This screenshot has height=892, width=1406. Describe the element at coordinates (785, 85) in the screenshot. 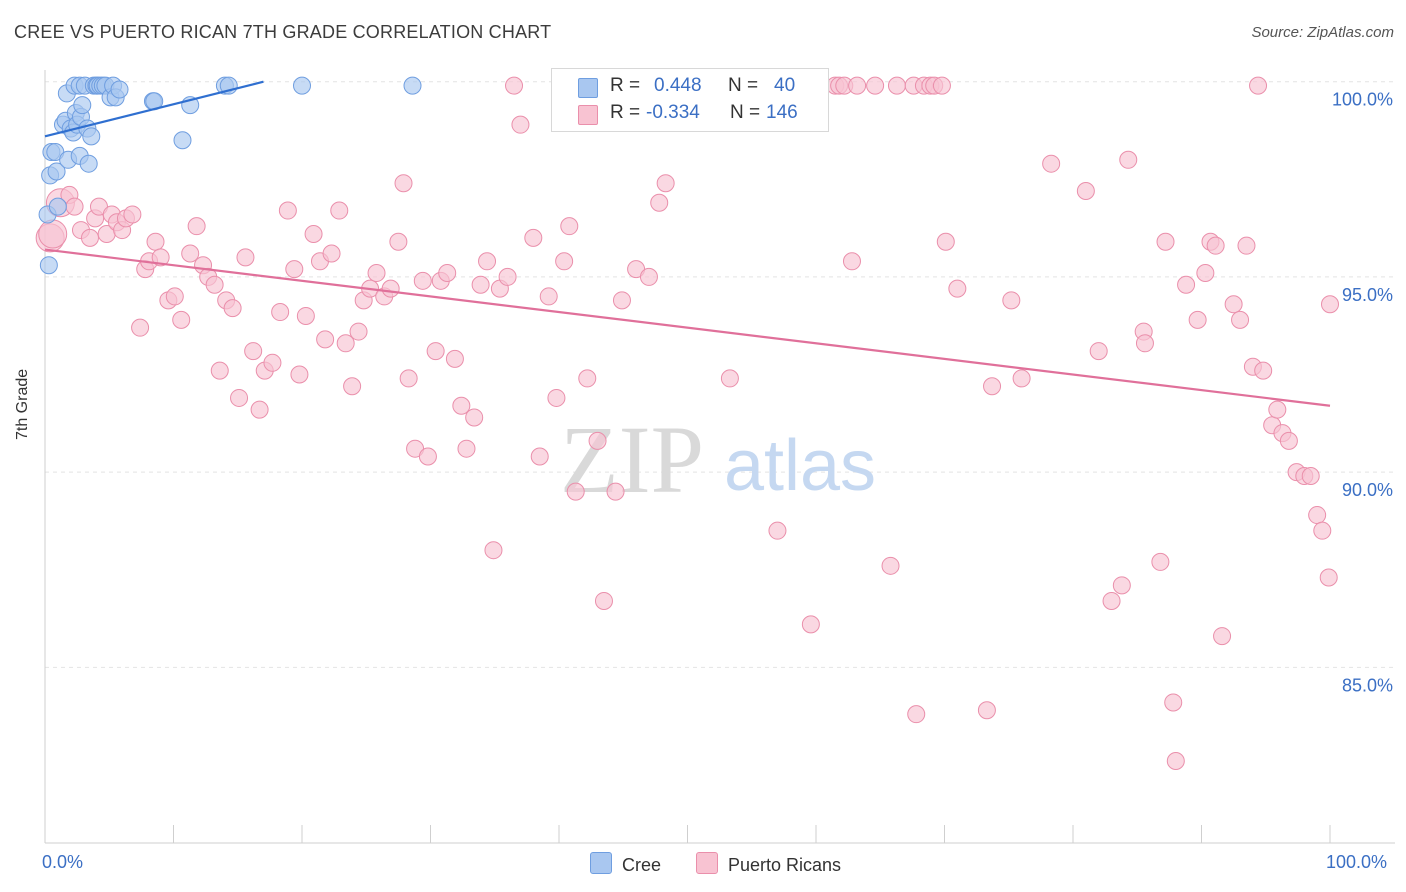

I see `cree-n-value: 40` at that location.